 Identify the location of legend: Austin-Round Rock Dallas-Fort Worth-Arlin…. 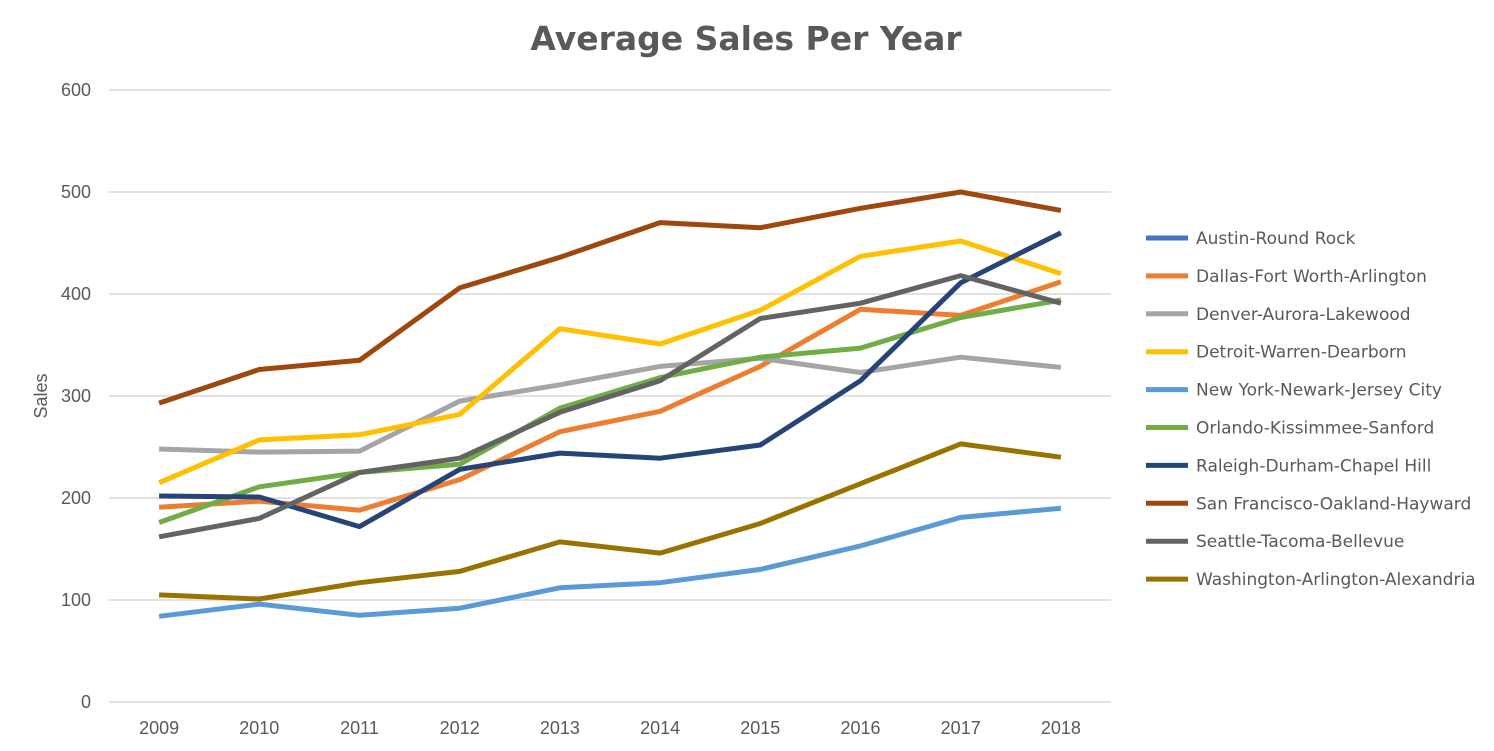
(1311, 409).